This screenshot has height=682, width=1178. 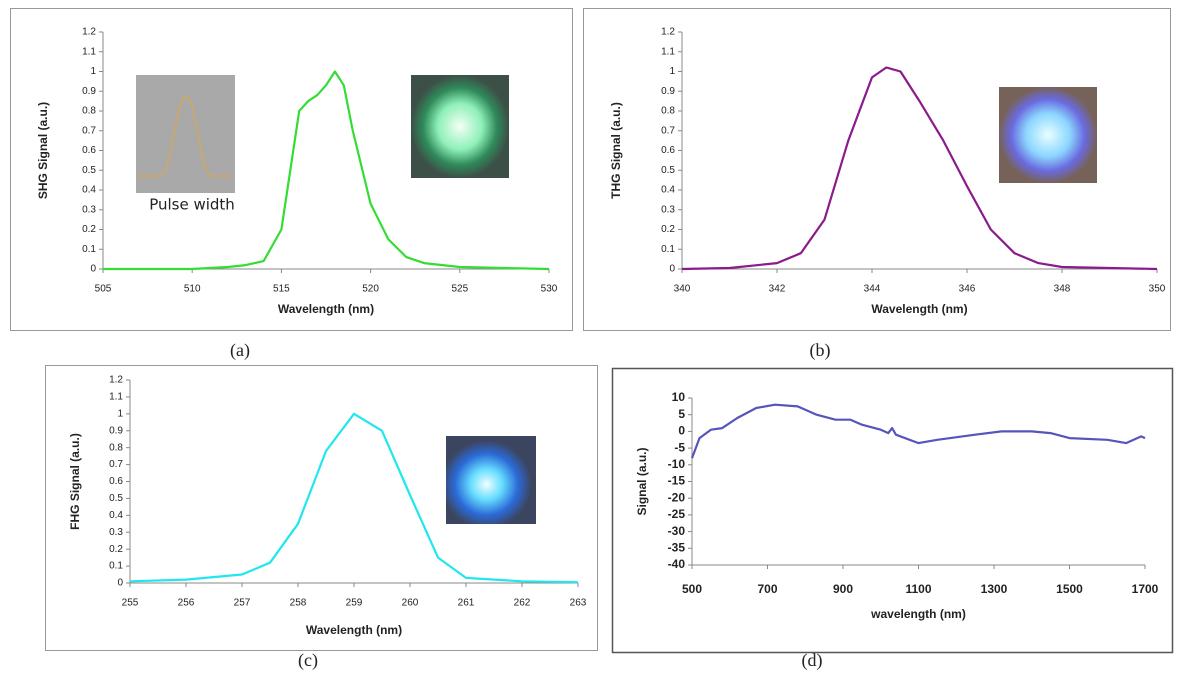 What do you see at coordinates (679, 447) in the screenshot?
I see `y-tick-label: -5` at bounding box center [679, 447].